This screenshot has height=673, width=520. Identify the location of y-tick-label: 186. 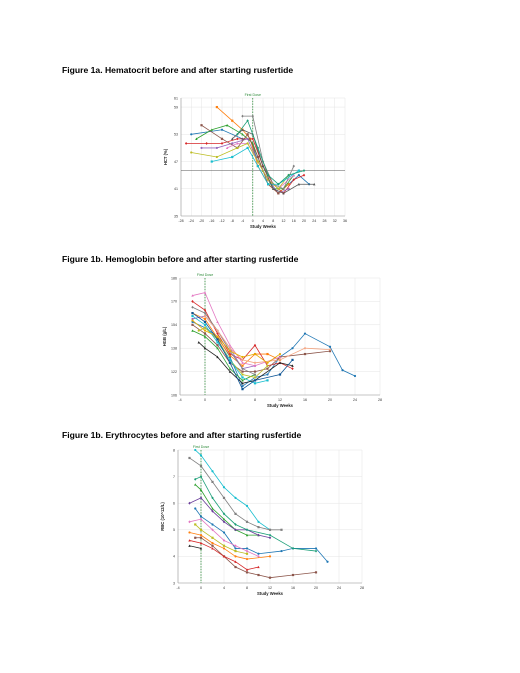
(174, 278).